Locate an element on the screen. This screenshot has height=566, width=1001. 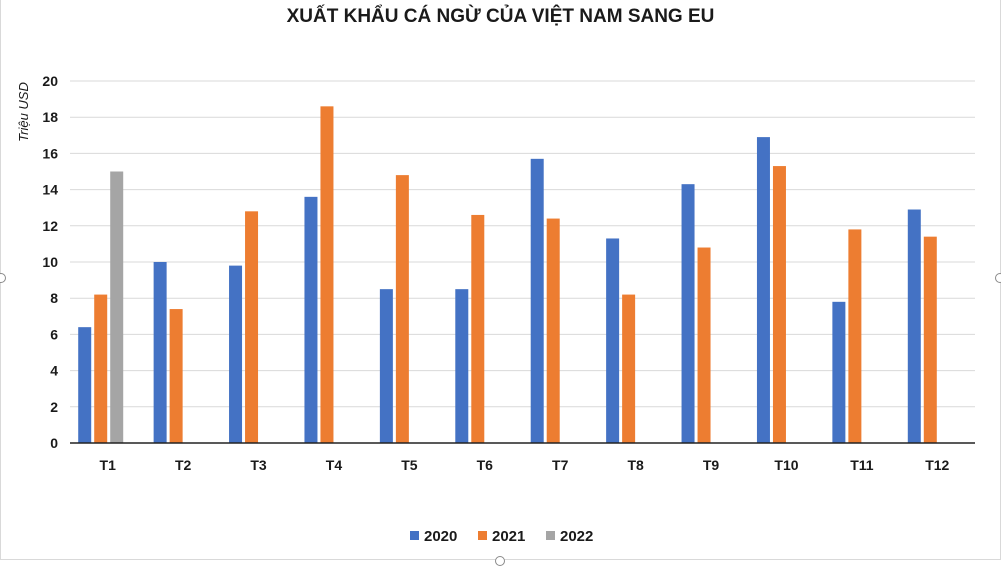
y-tick-label: 12 is located at coordinates (50, 226).